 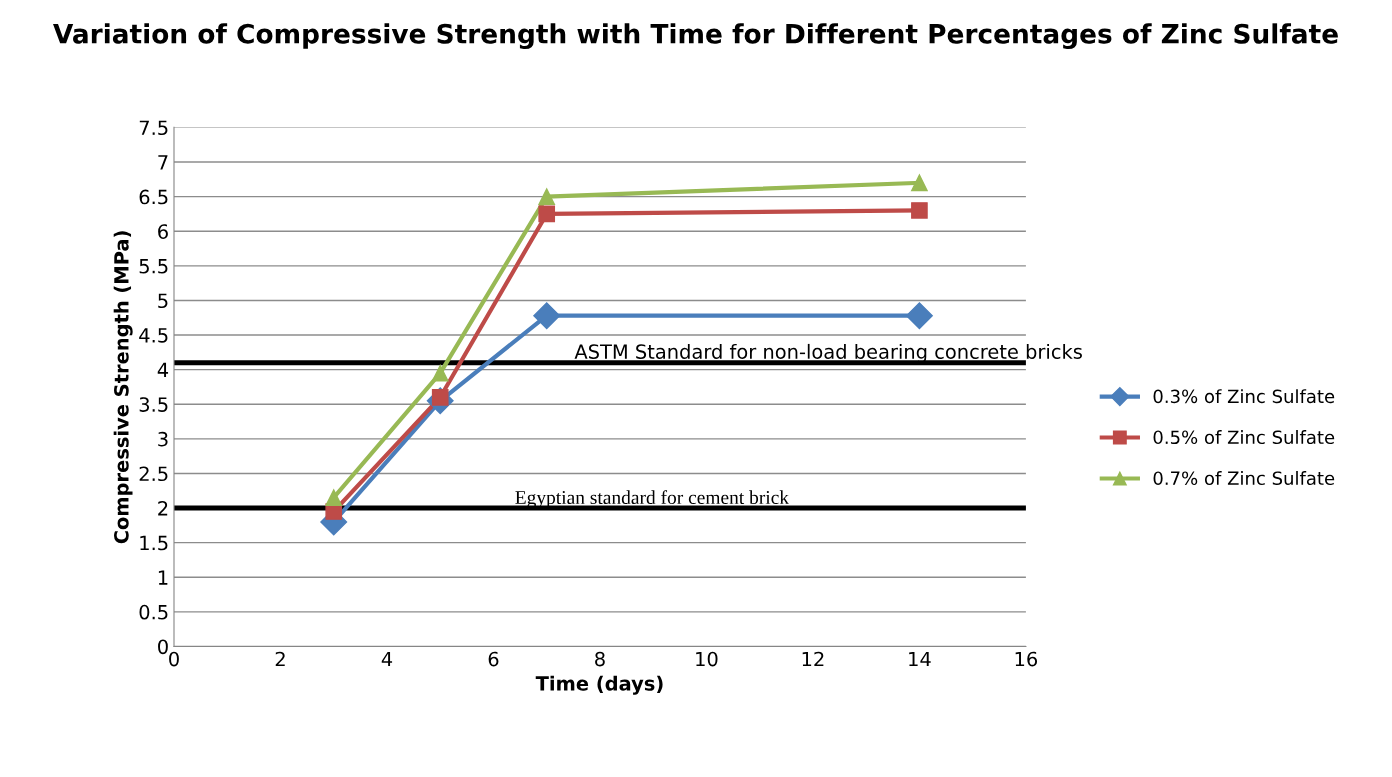 What do you see at coordinates (163, 439) in the screenshot?
I see `y-tick-label: 3` at bounding box center [163, 439].